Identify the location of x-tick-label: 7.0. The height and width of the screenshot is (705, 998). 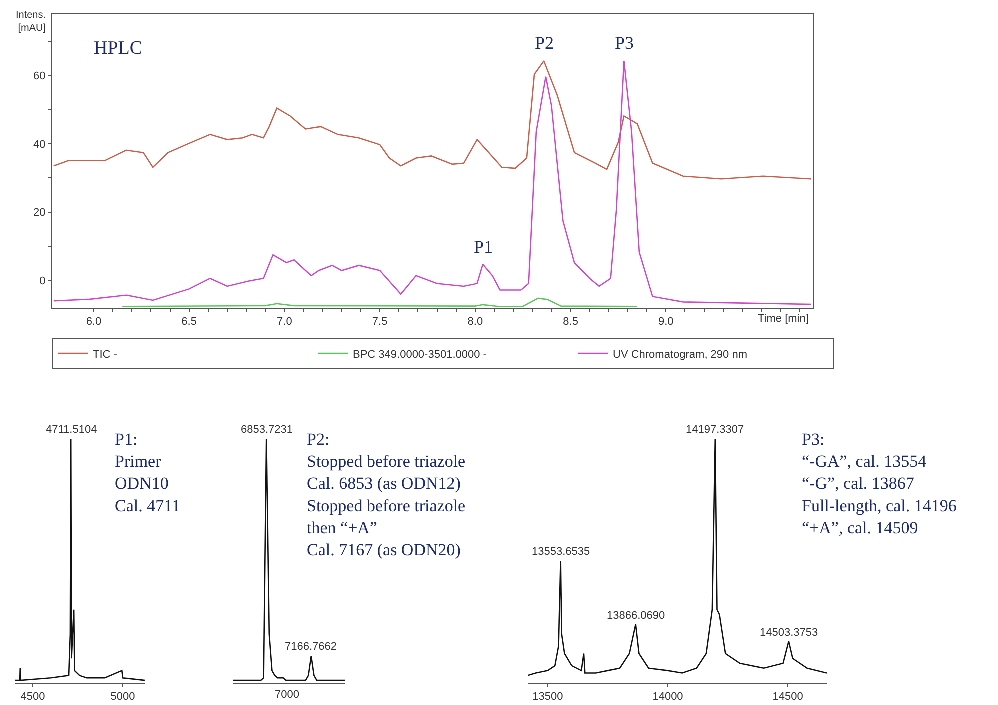
(284, 322).